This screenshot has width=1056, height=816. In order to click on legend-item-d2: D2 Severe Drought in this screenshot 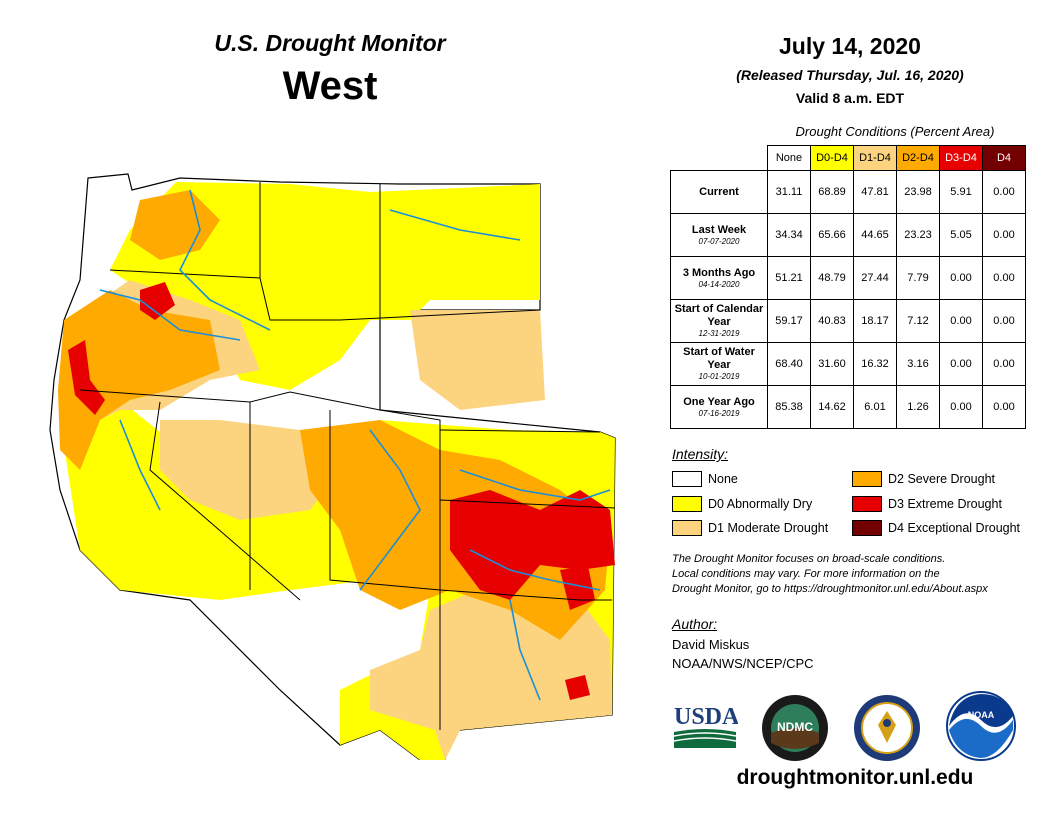, I will do `click(923, 479)`.